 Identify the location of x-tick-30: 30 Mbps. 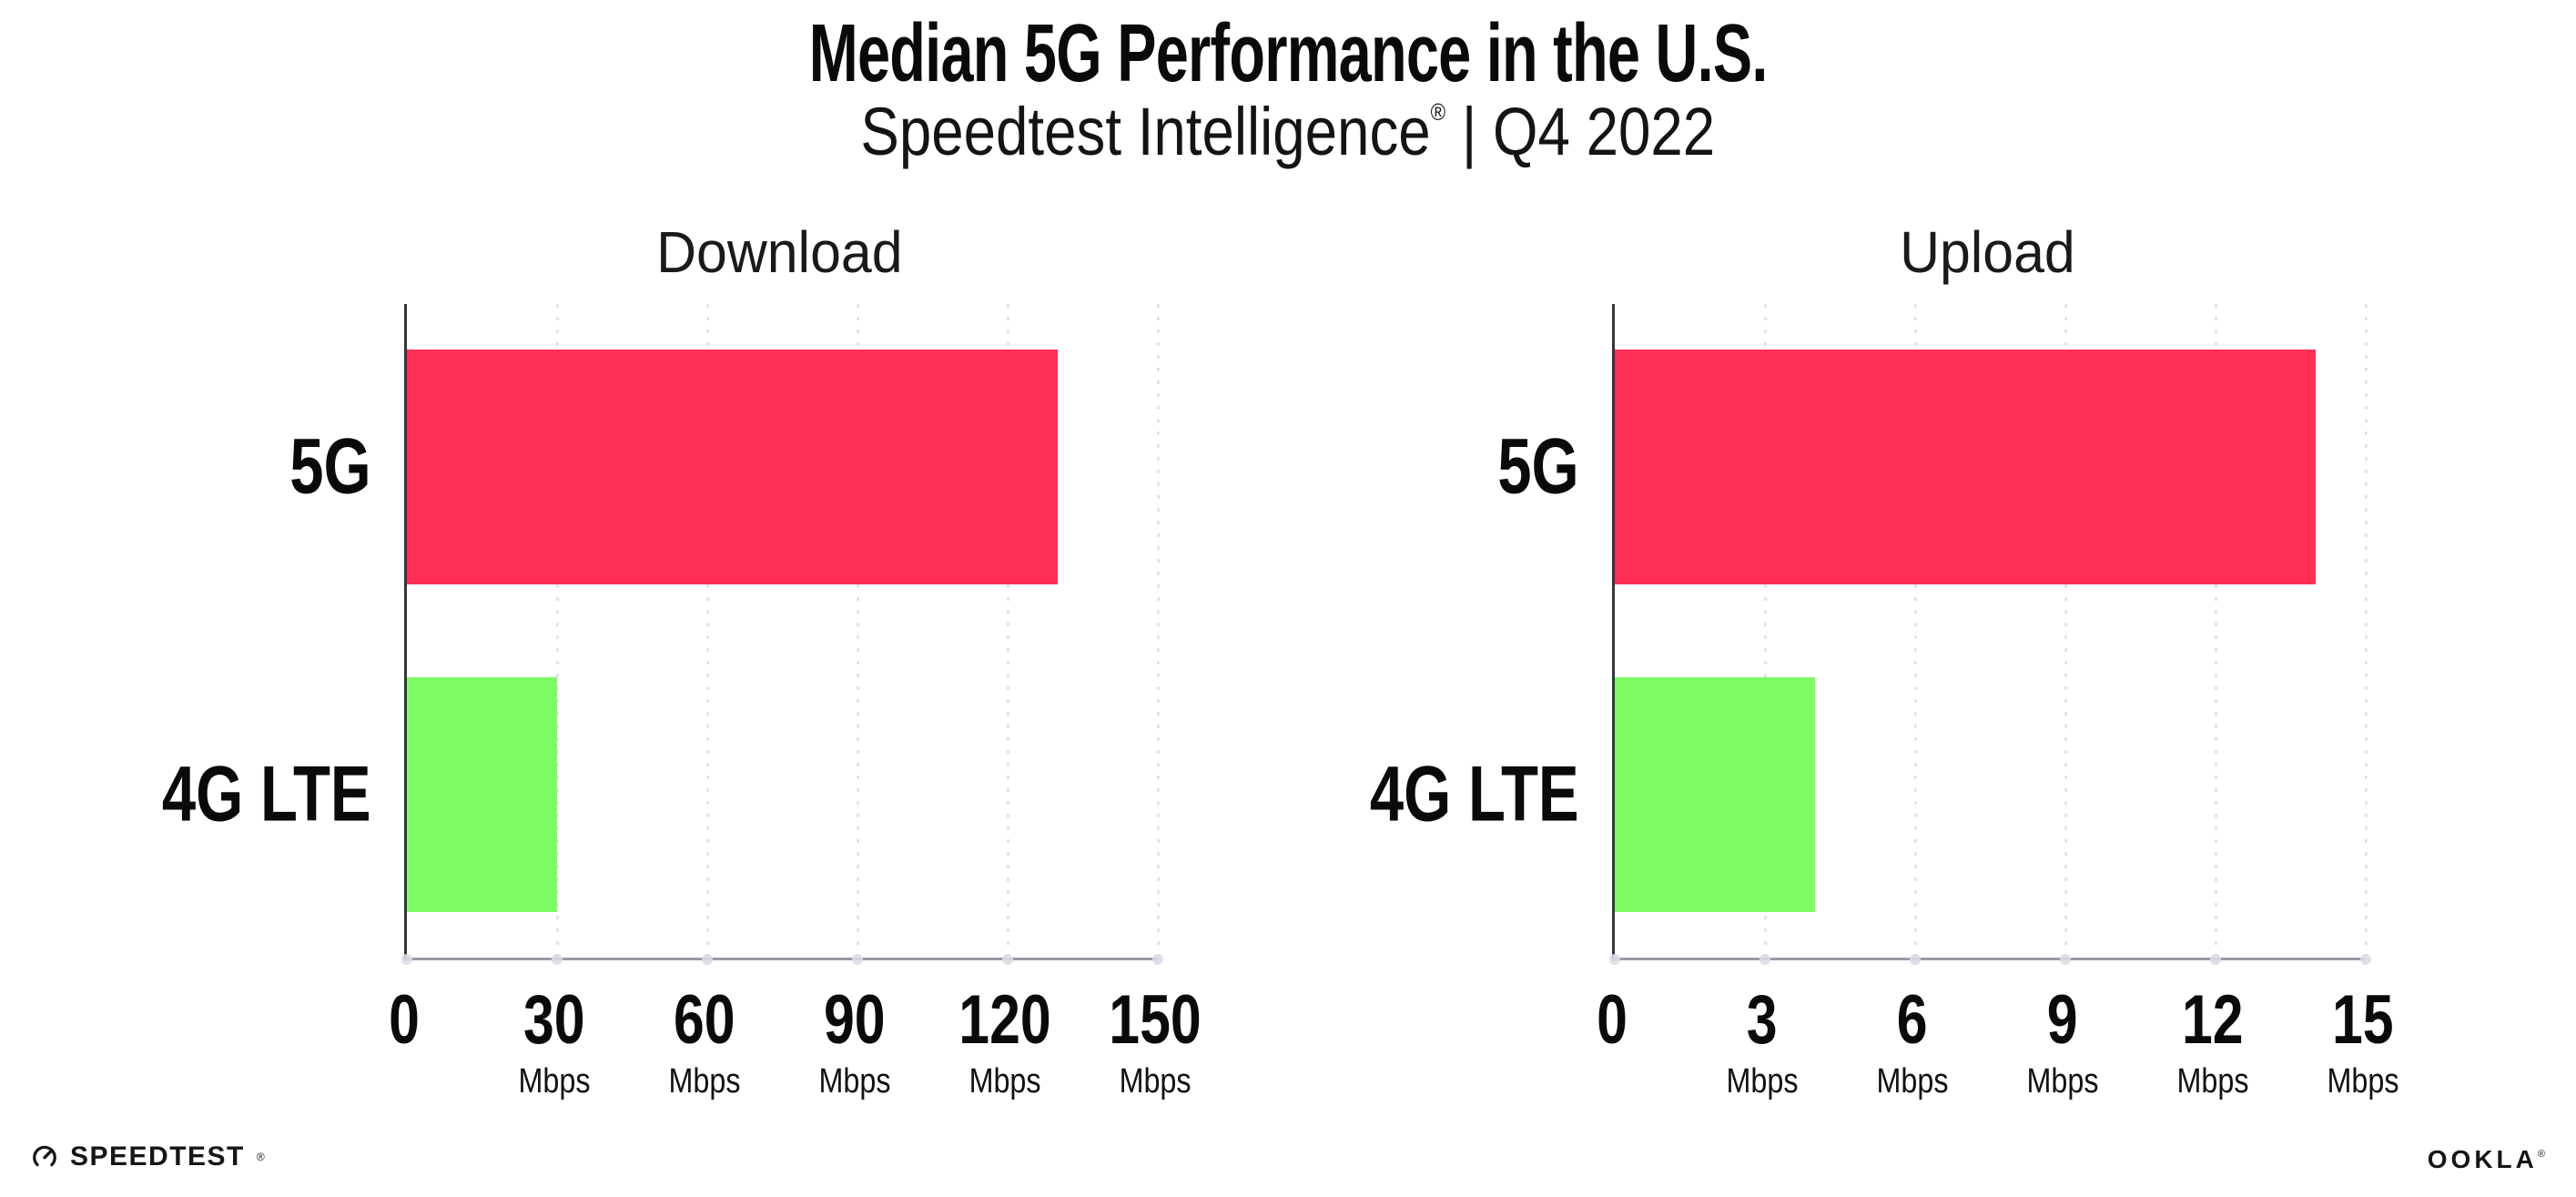
(554, 1041).